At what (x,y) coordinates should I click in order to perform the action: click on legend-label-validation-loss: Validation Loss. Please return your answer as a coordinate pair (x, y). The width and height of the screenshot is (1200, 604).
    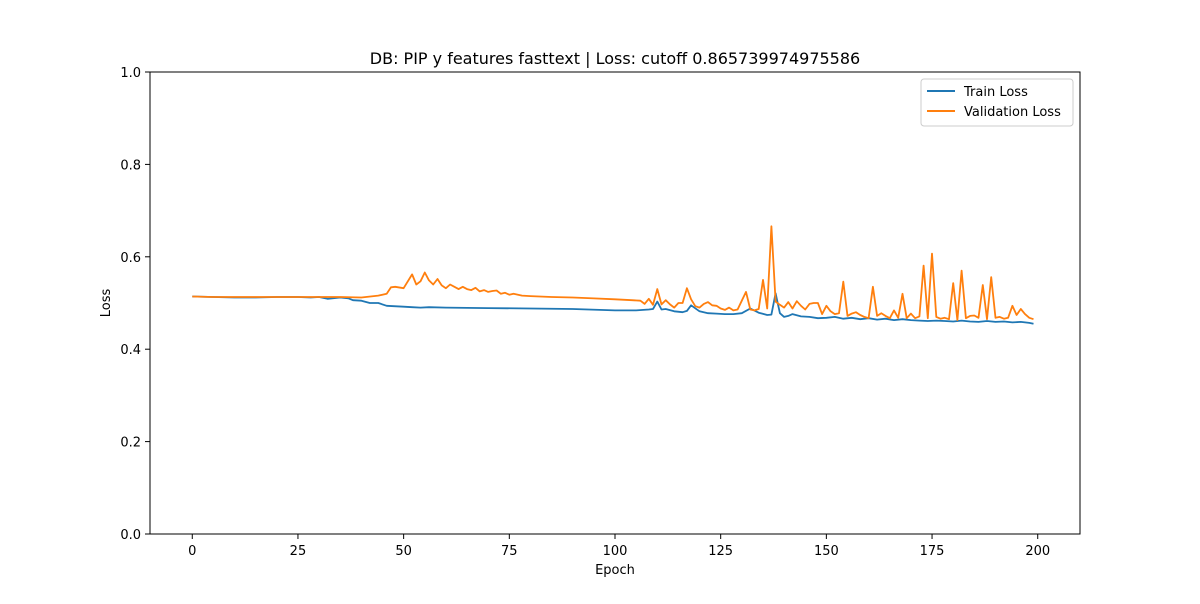
    Looking at the image, I should click on (1012, 112).